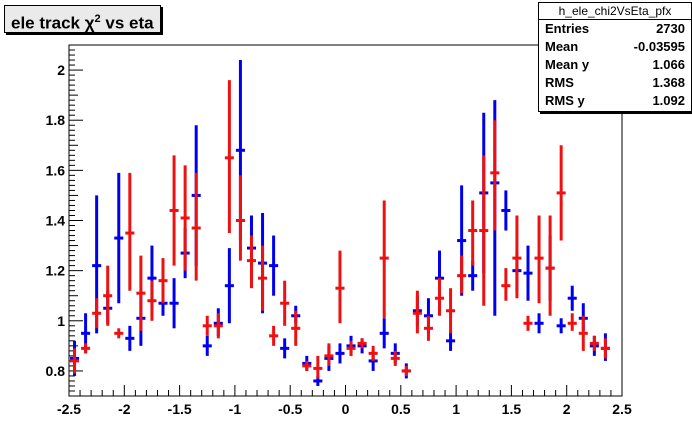  What do you see at coordinates (565, 100) in the screenshot?
I see `stats-label: RMS y` at bounding box center [565, 100].